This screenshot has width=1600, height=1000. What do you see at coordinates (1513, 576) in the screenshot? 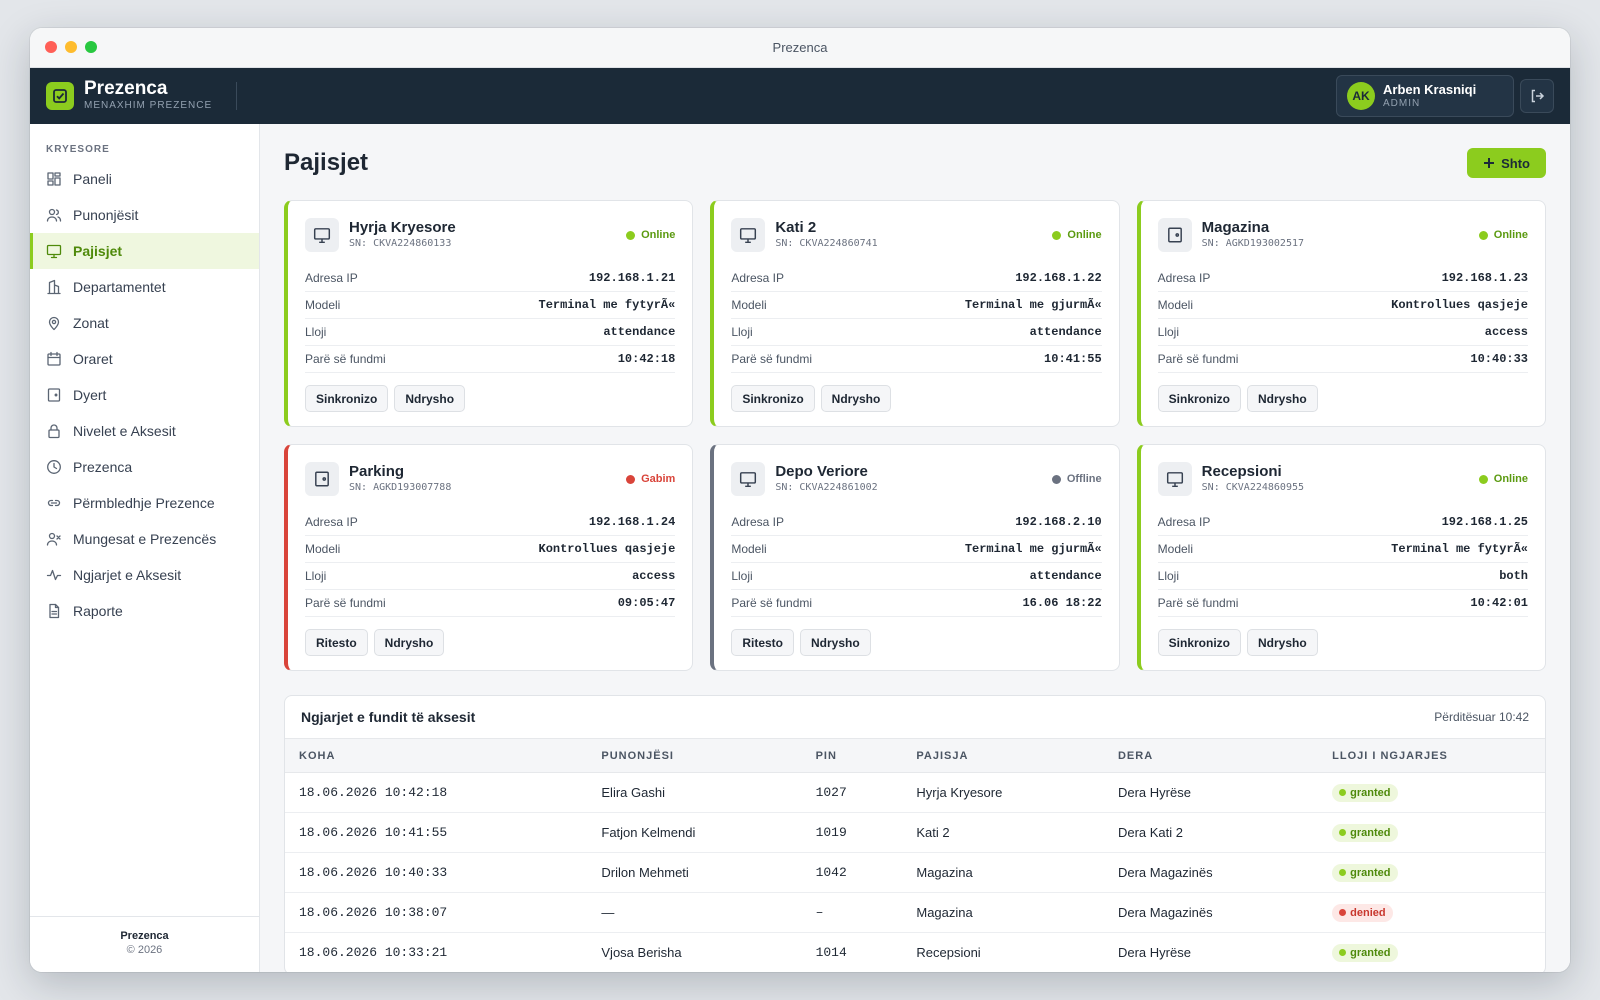
I see `type-value: both` at bounding box center [1513, 576].